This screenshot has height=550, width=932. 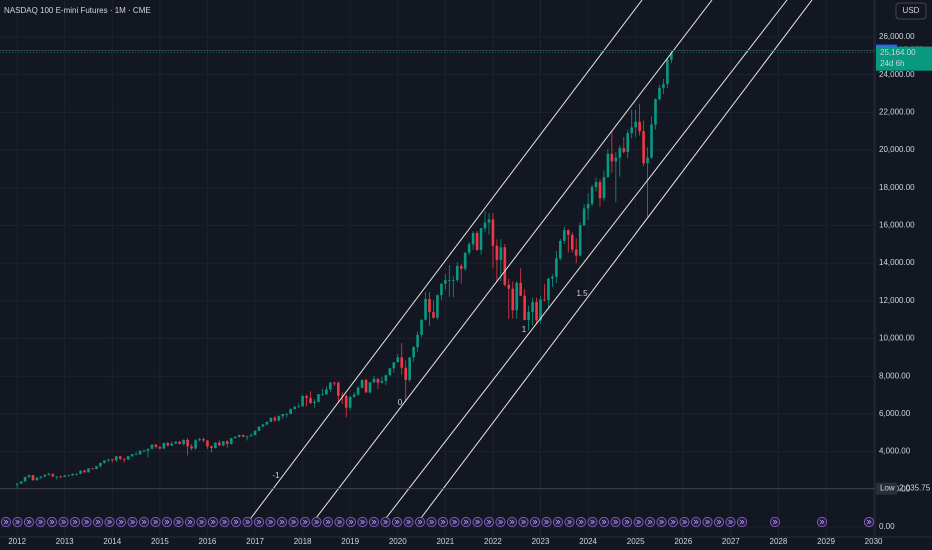 I want to click on y-tick-label: 10,000.00, so click(x=897, y=338).